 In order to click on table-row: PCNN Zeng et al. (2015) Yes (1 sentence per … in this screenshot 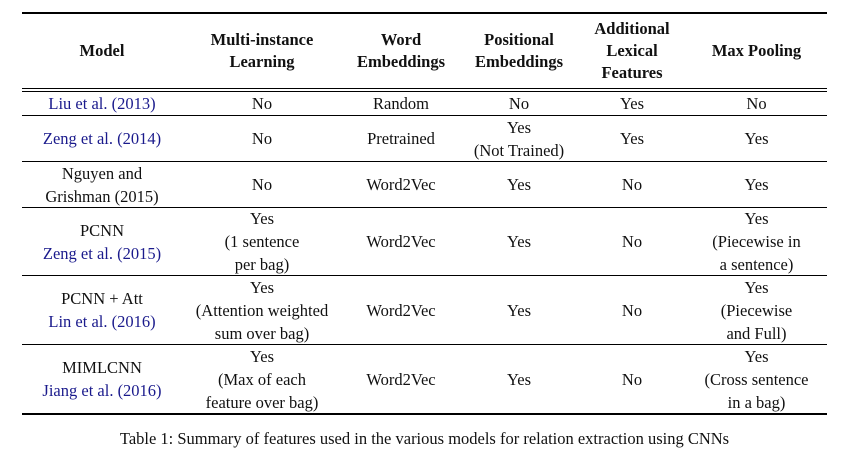, I will do `click(424, 241)`.